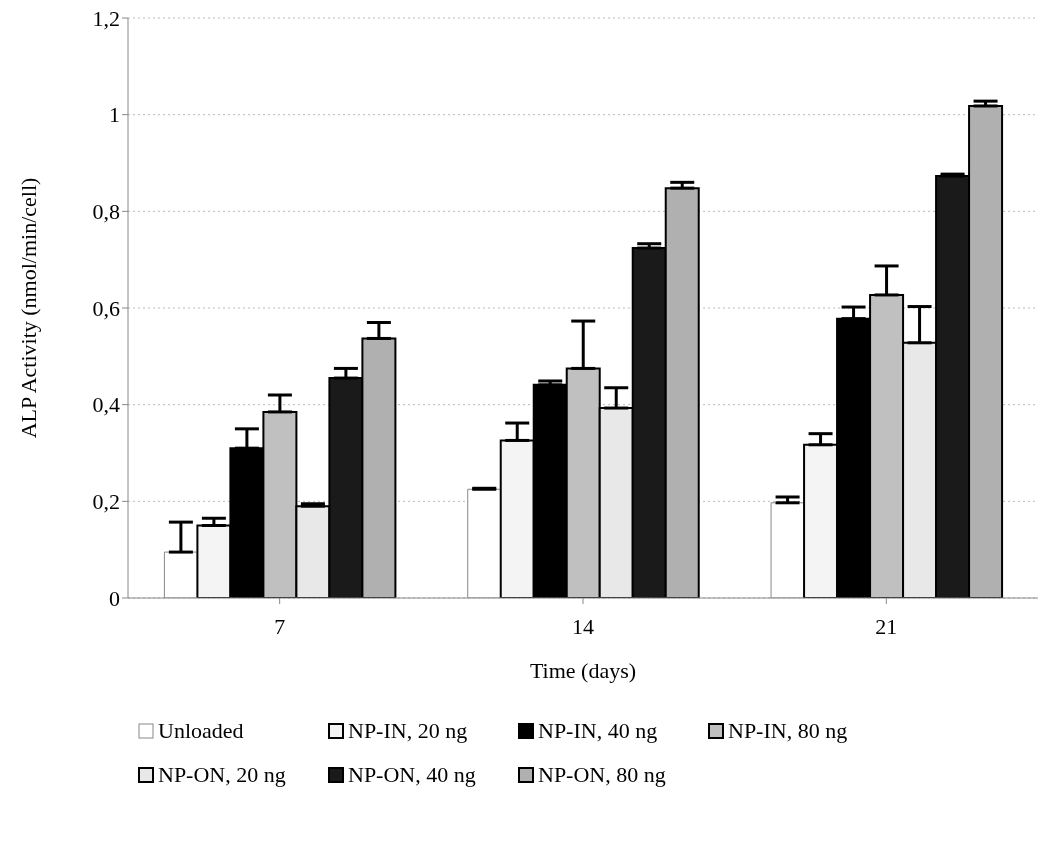 Image resolution: width=1056 pixels, height=861 pixels. Describe the element at coordinates (280, 626) in the screenshot. I see `x-tick-label: 7` at that location.